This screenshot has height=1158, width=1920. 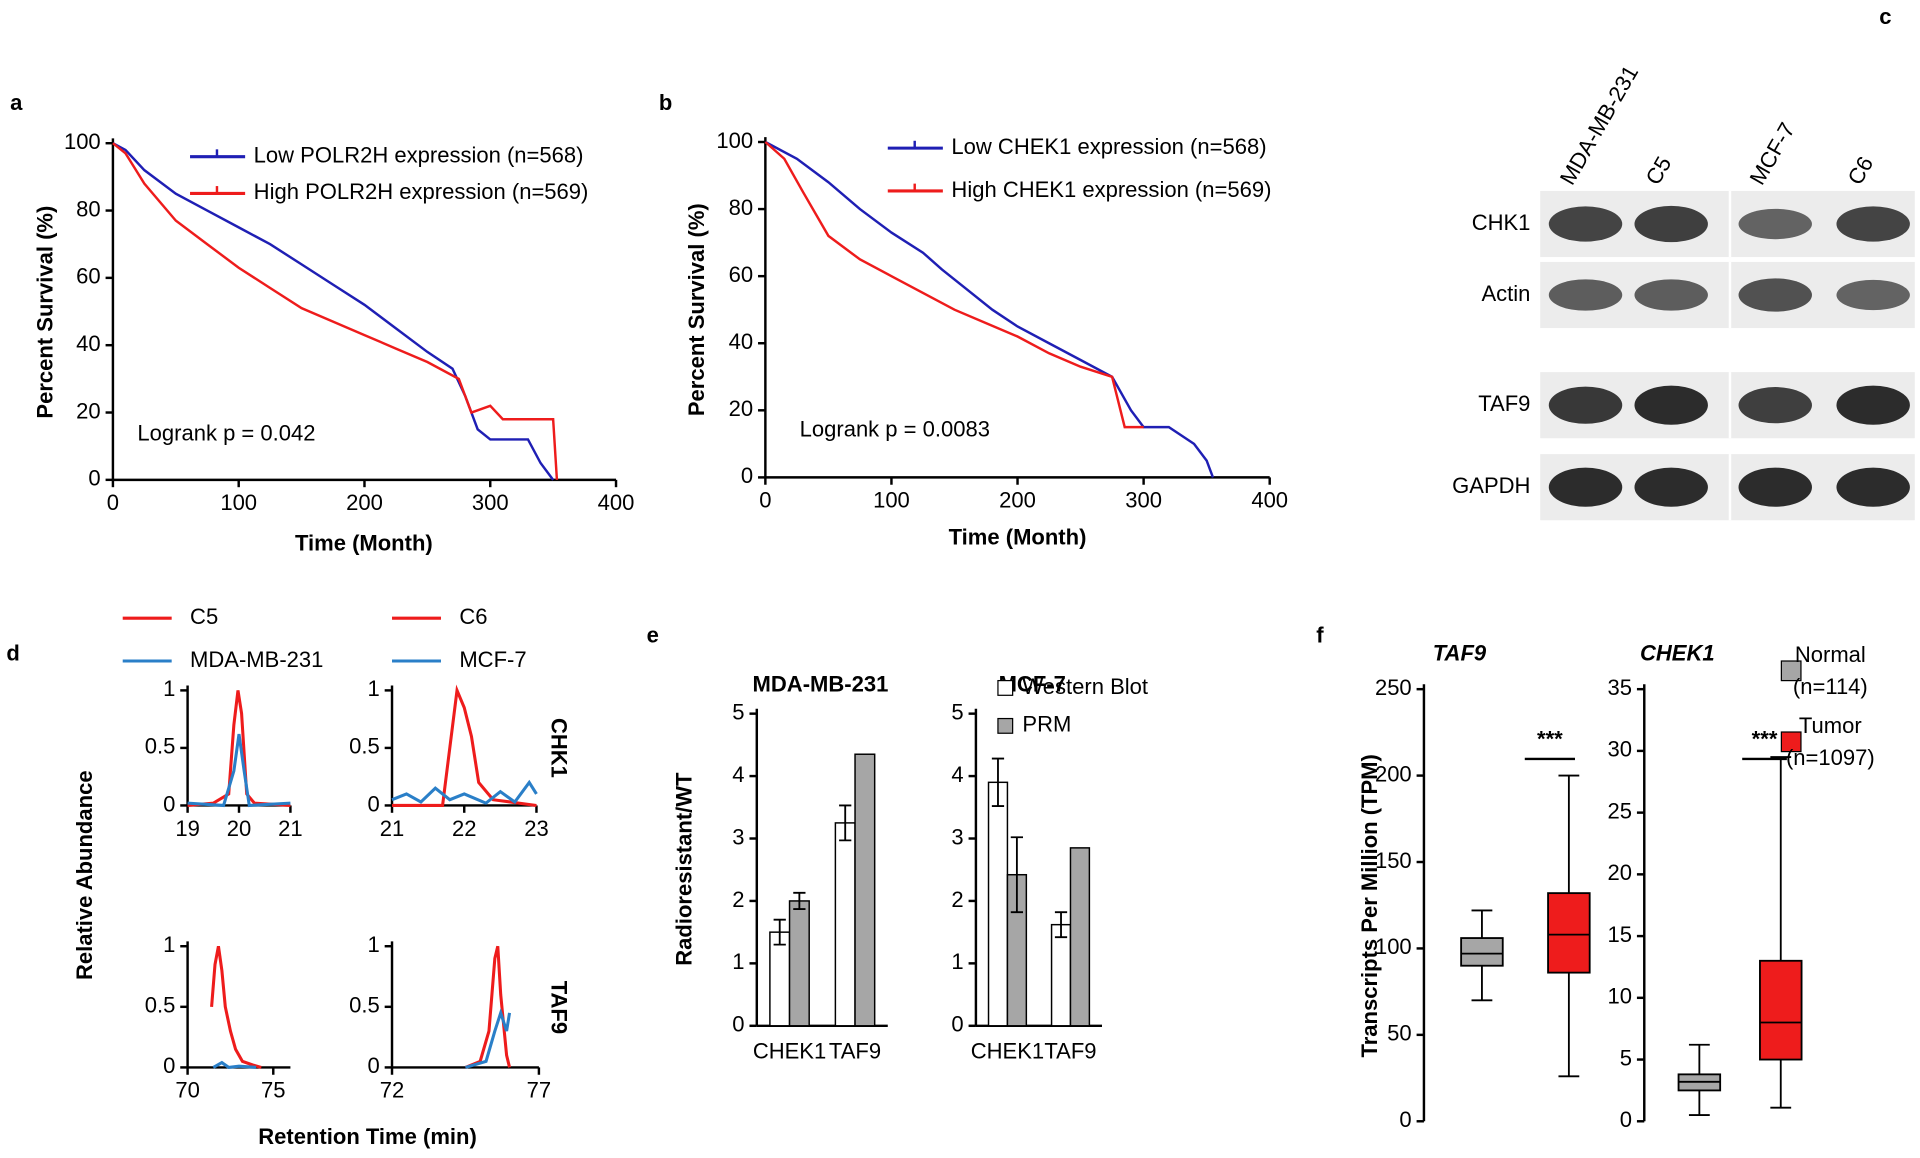 What do you see at coordinates (419, 154) in the screenshot?
I see `legend-label: Low POLR2H expression (n=568)` at bounding box center [419, 154].